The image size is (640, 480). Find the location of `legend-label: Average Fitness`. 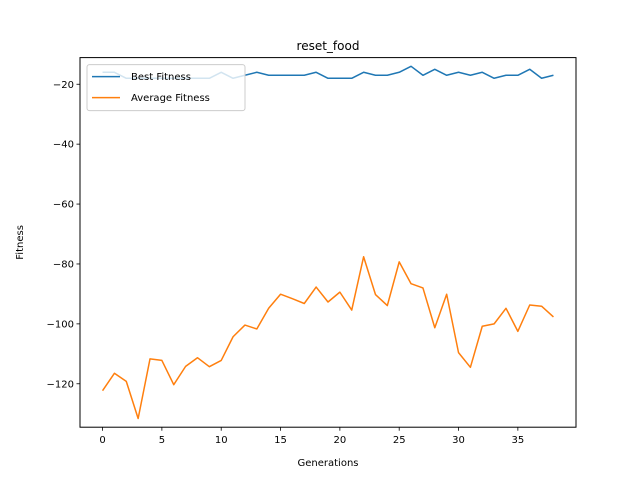

legend-label: Average Fitness is located at coordinates (170, 98).